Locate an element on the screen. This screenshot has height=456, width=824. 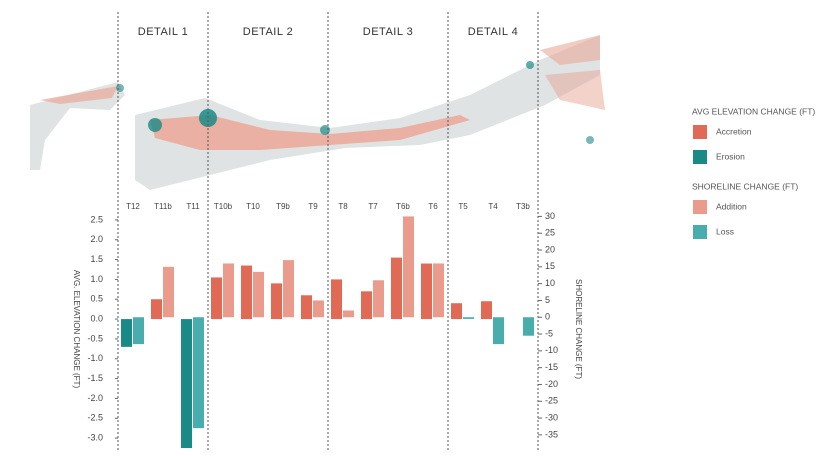
y2-tick-label: 20 is located at coordinates (550, 249).